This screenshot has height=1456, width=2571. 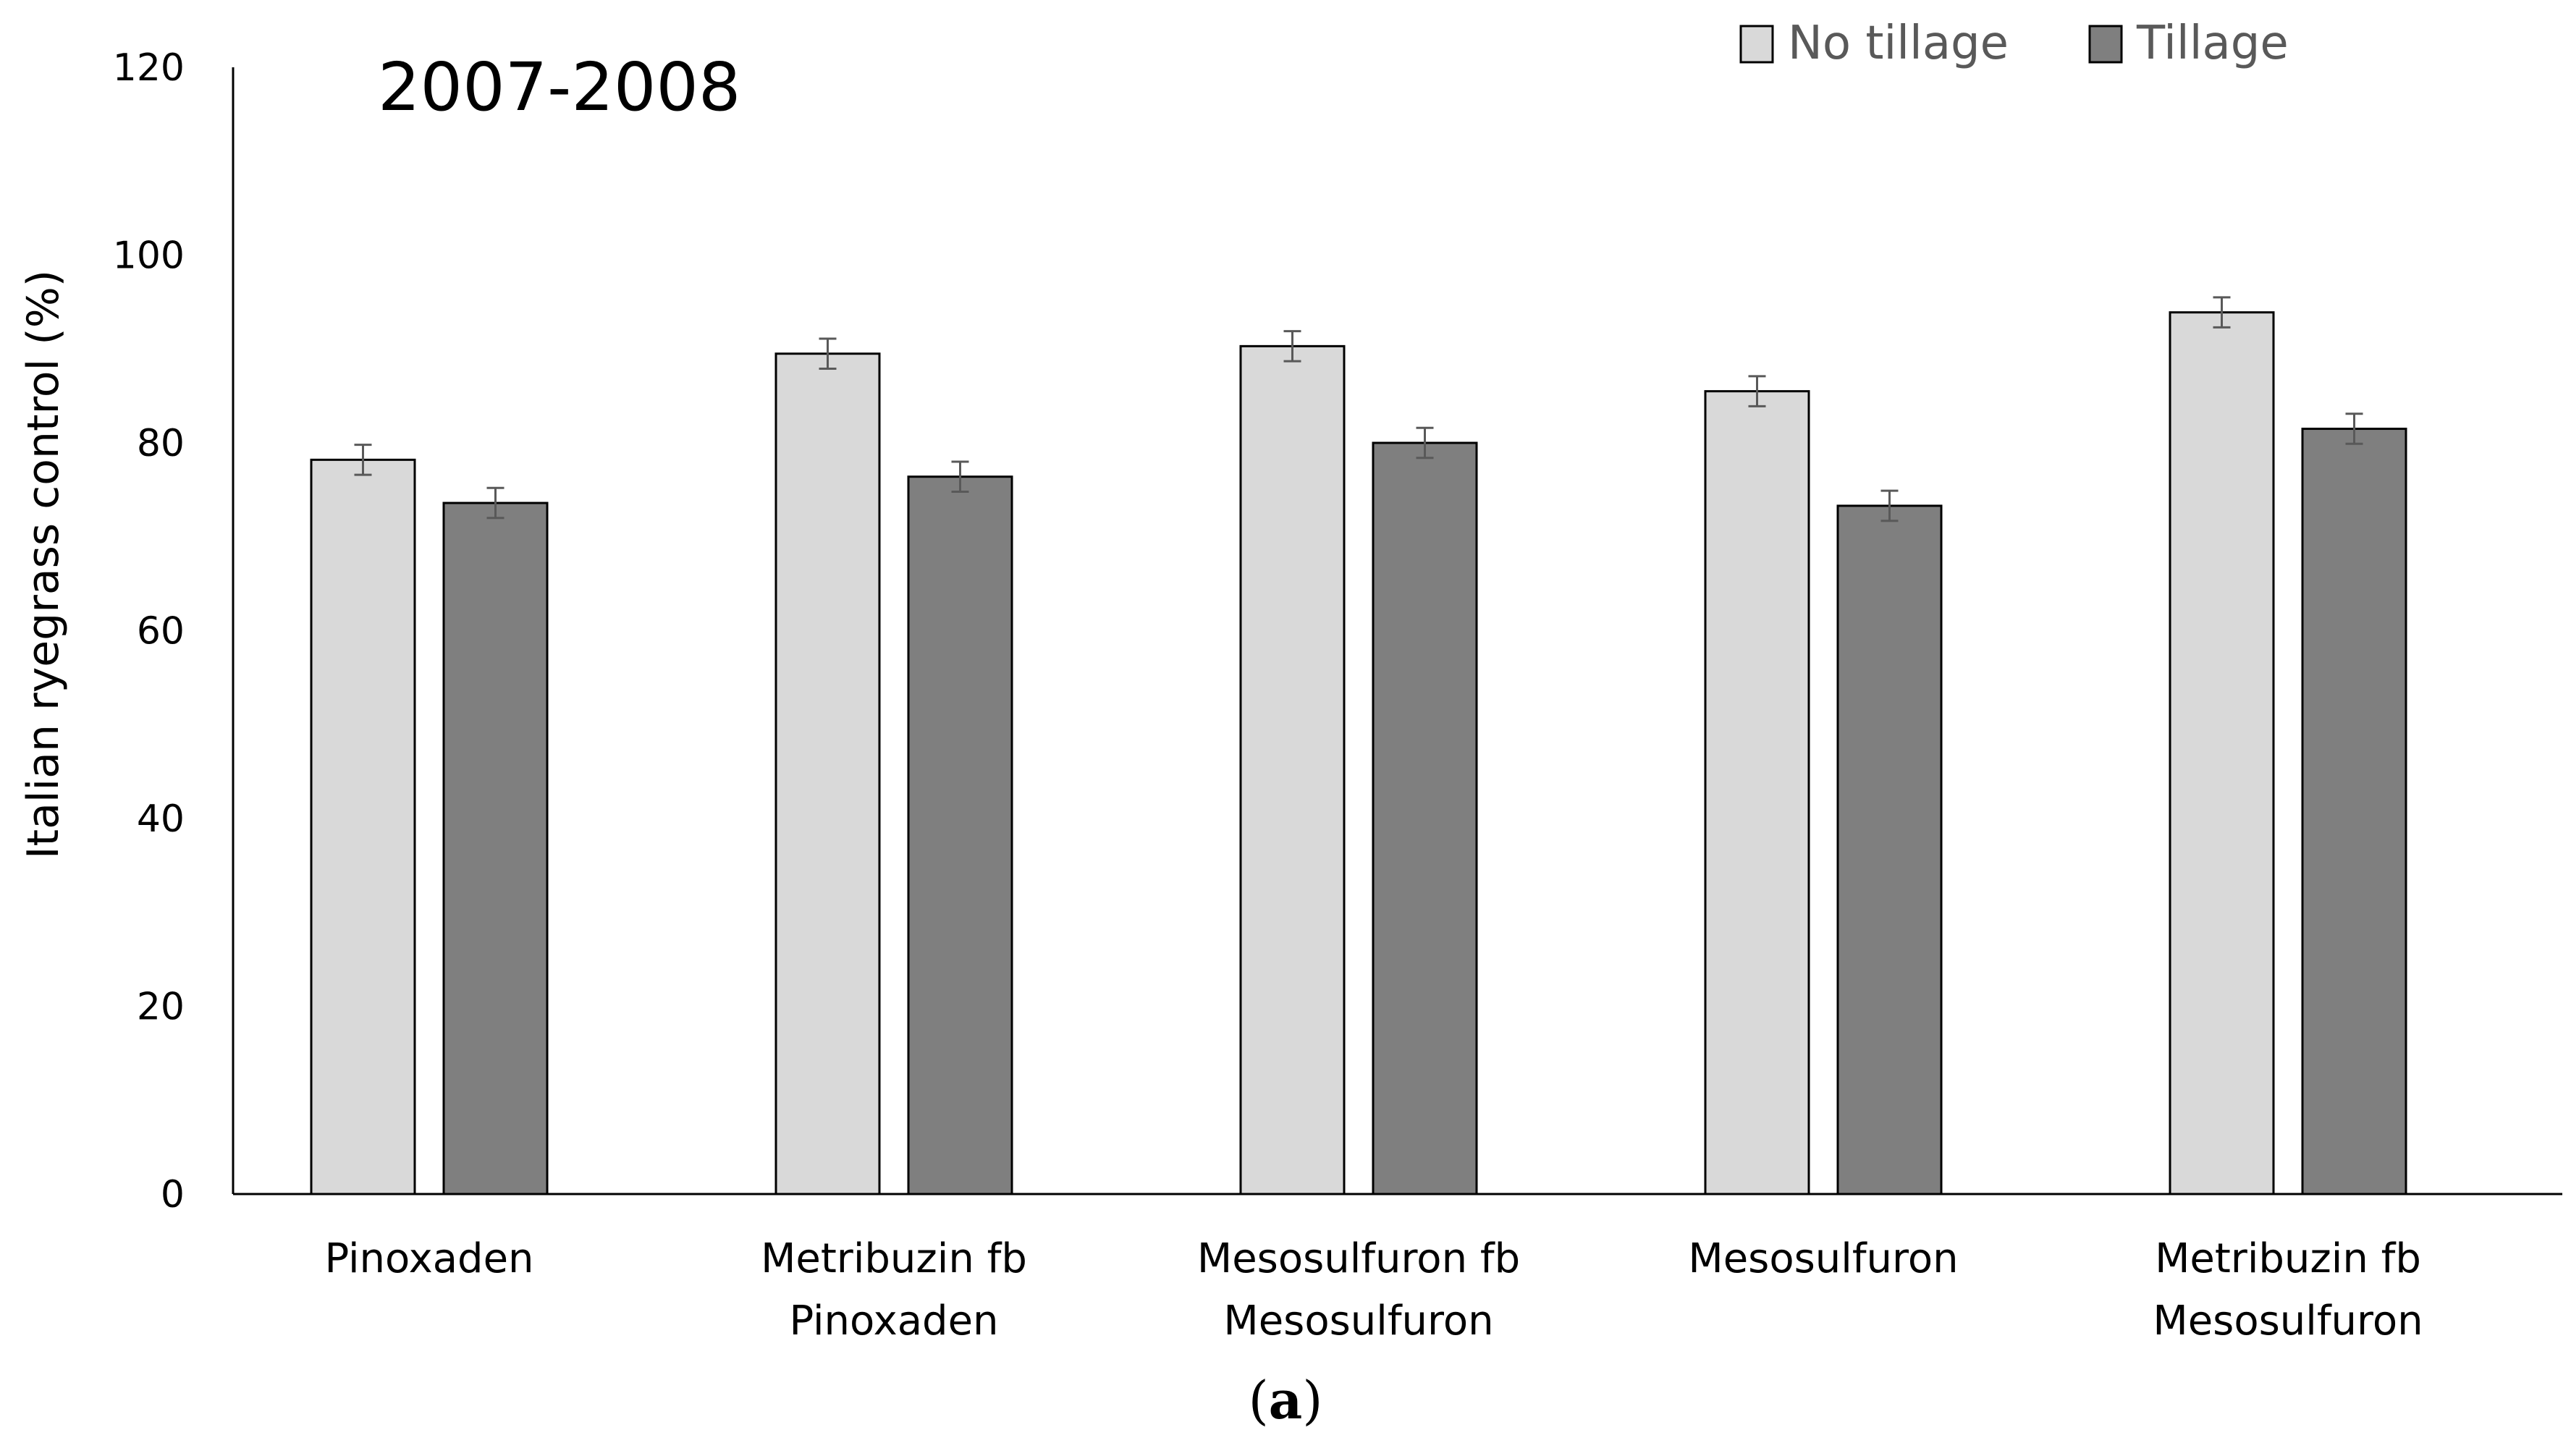 What do you see at coordinates (2288, 1290) in the screenshot?
I see `category-label-4: Metribuzin fb Mesosulfuron` at bounding box center [2288, 1290].